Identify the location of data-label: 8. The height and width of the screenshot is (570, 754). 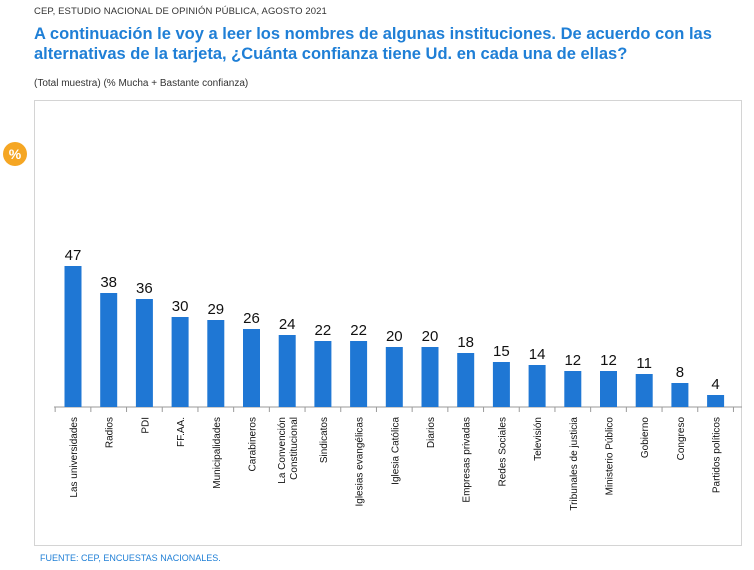
(680, 372).